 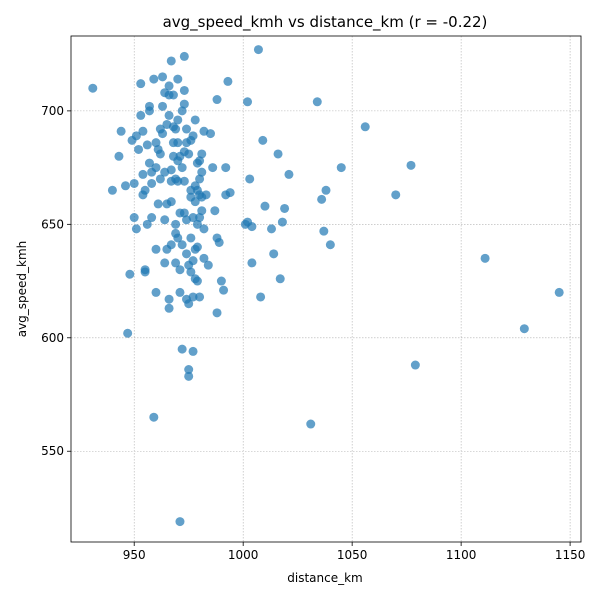 What do you see at coordinates (52, 111) in the screenshot?
I see `y-tick-label: 700` at bounding box center [52, 111].